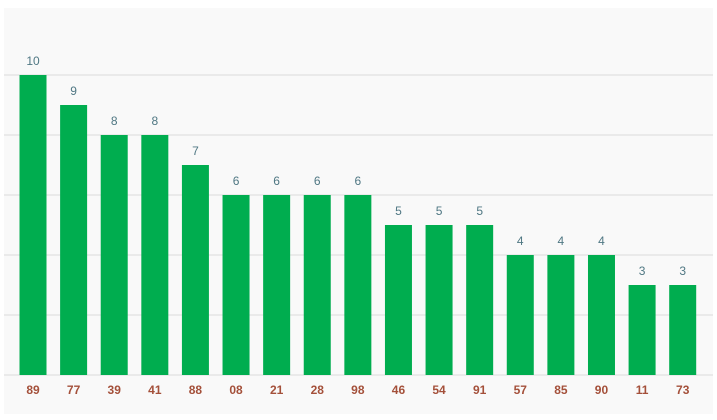 Image resolution: width=717 pixels, height=420 pixels. What do you see at coordinates (33, 390) in the screenshot?
I see `x-tick-label: 89` at bounding box center [33, 390].